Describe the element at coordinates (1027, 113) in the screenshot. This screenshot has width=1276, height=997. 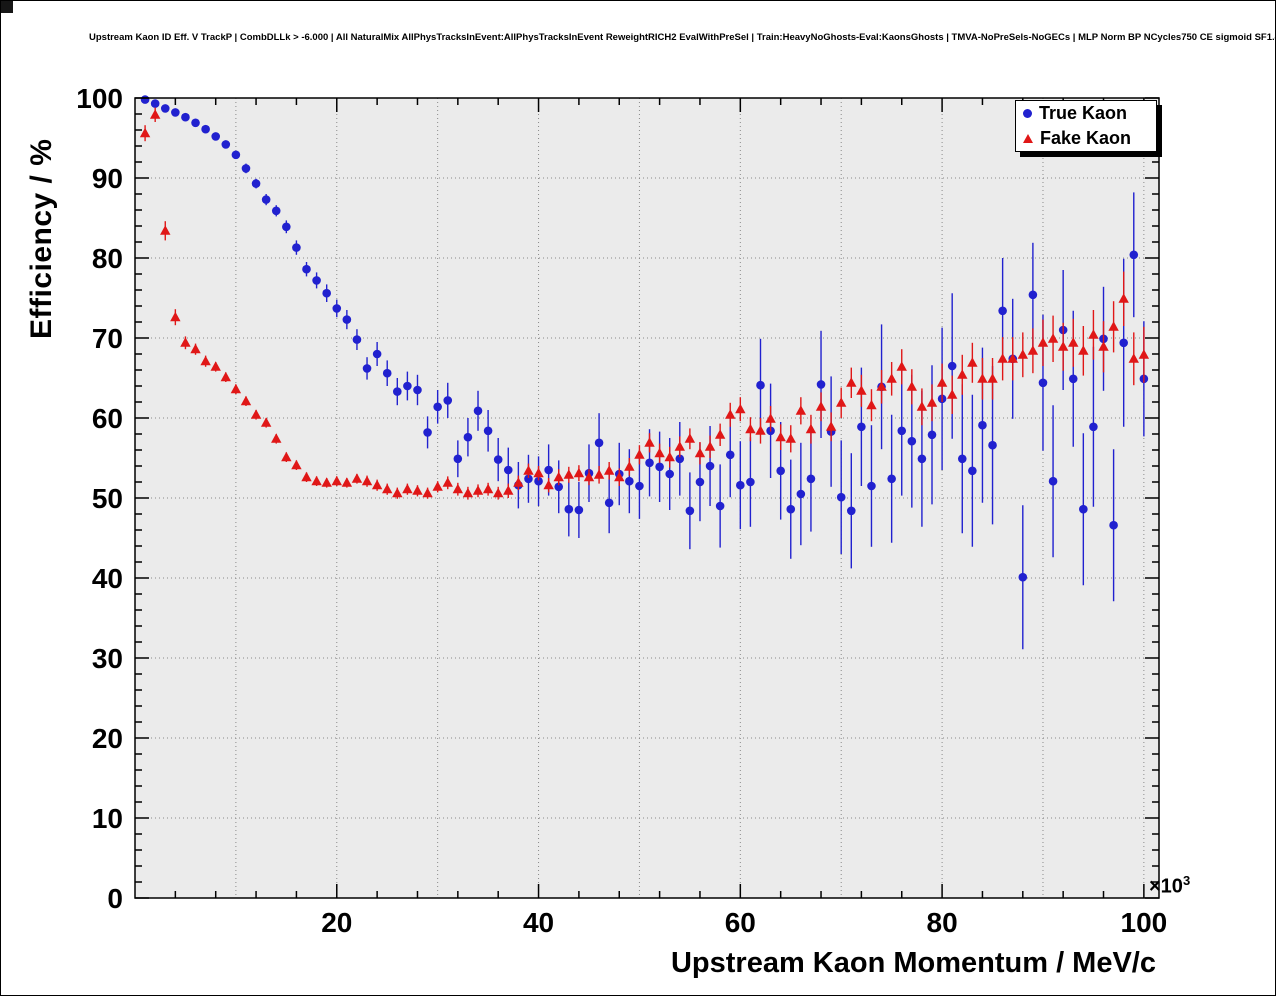
I see `true-kaon-marker-icon` at that location.